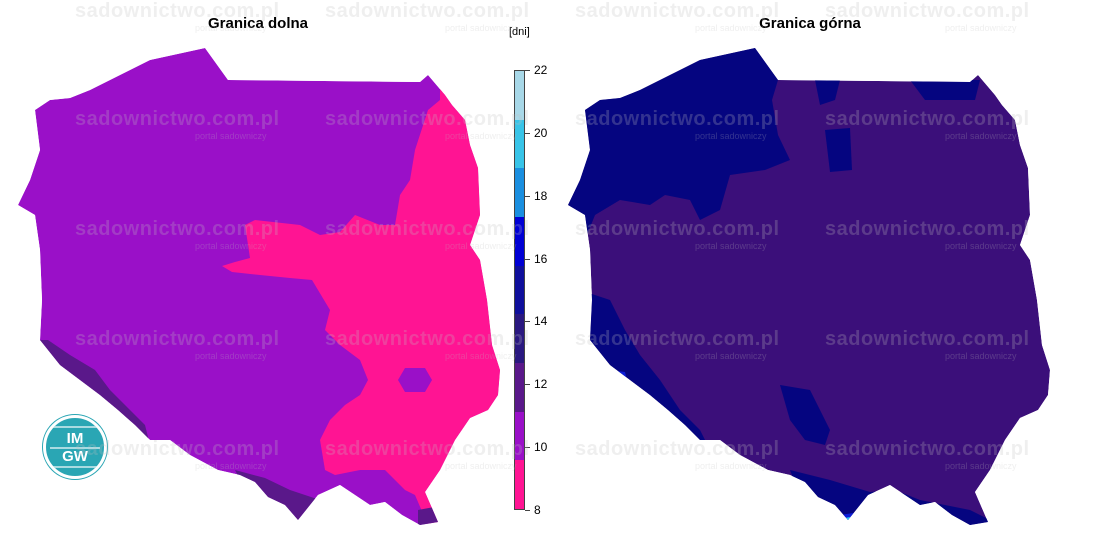 This screenshot has height=550, width=1100. Describe the element at coordinates (541, 195) in the screenshot. I see `legend-tick-label: 18` at that location.